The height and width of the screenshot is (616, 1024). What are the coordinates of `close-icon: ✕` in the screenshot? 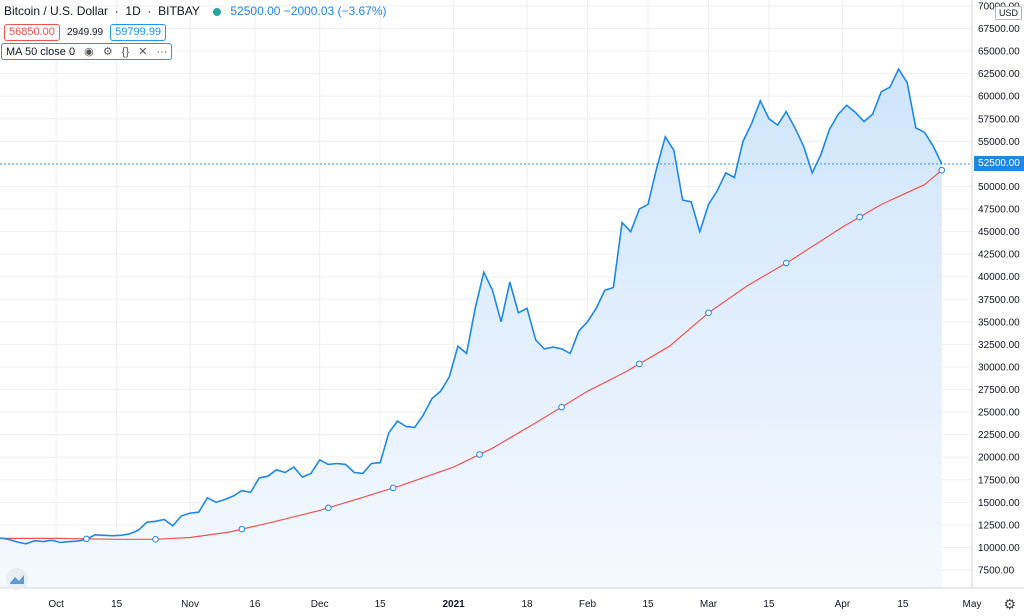 It's located at (143, 52).